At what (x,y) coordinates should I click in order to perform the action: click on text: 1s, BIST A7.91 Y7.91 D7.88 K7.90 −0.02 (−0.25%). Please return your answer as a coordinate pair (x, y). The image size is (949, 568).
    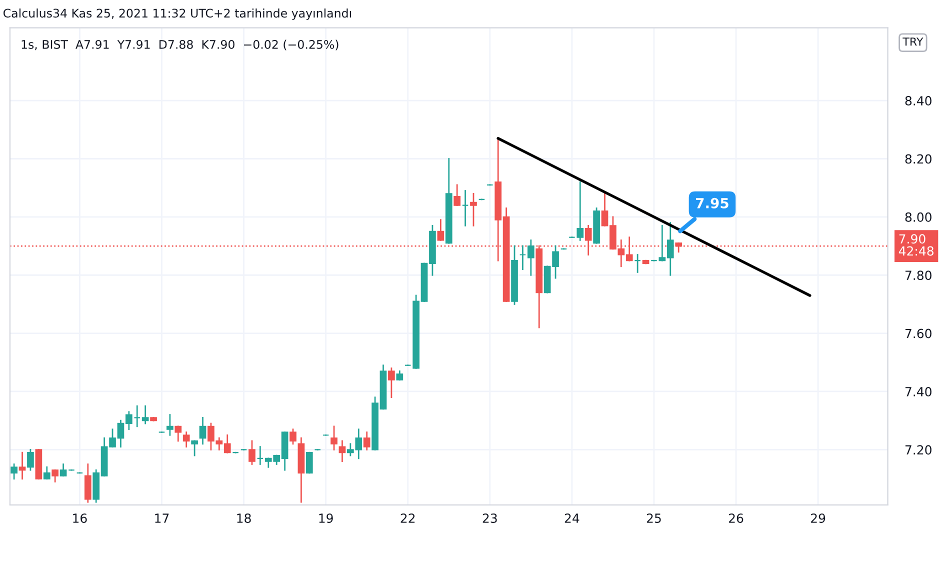
    Looking at the image, I should click on (180, 45).